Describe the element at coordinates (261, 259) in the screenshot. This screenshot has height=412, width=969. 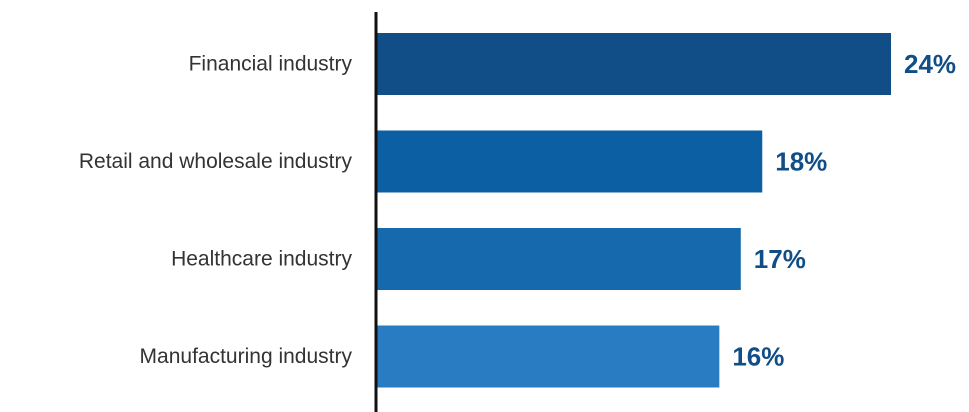
I see `category-label-healthcare-industry: Healthcare industry` at that location.